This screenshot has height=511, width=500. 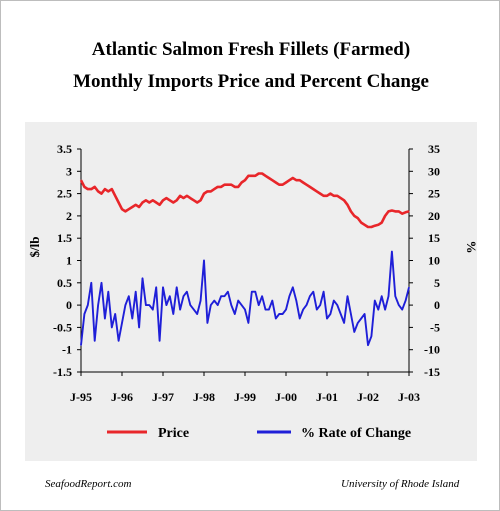 I want to click on x-tick-label: J-97, so click(x=163, y=397).